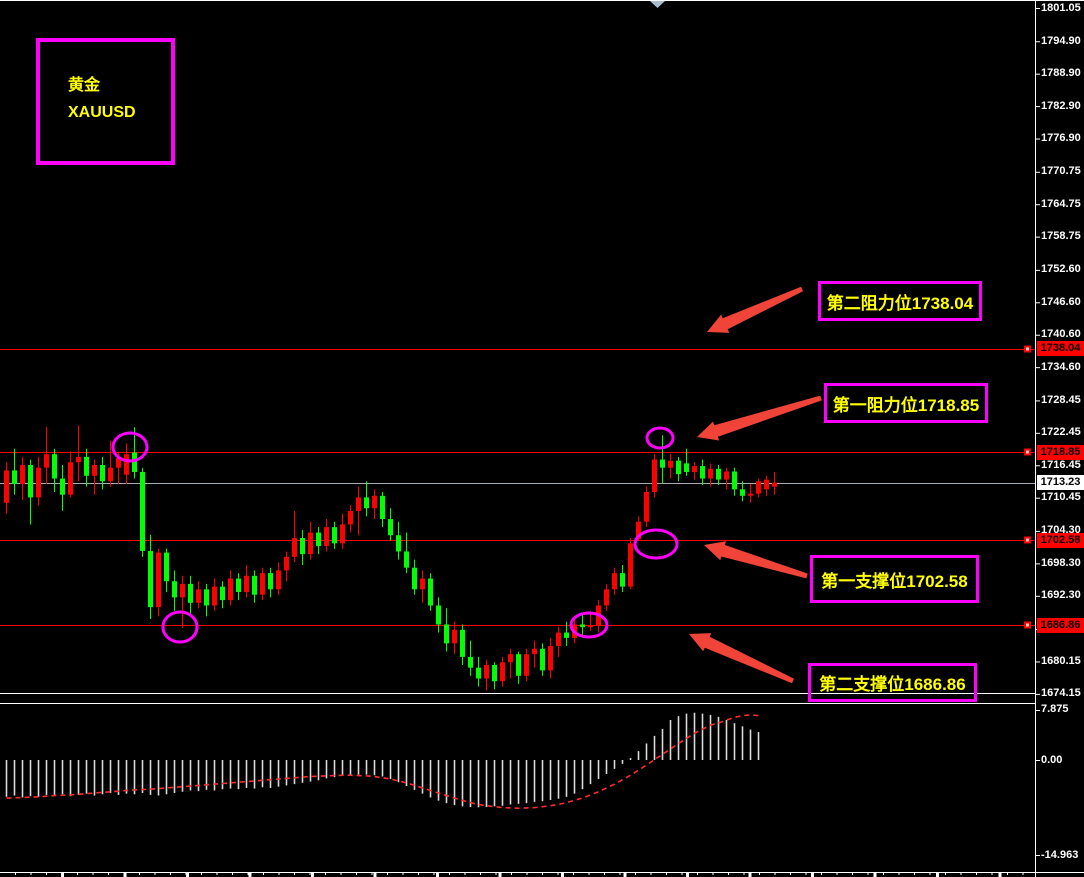  I want to click on annotation-support-2-label: 第二支撑位1686.86, so click(892, 684).